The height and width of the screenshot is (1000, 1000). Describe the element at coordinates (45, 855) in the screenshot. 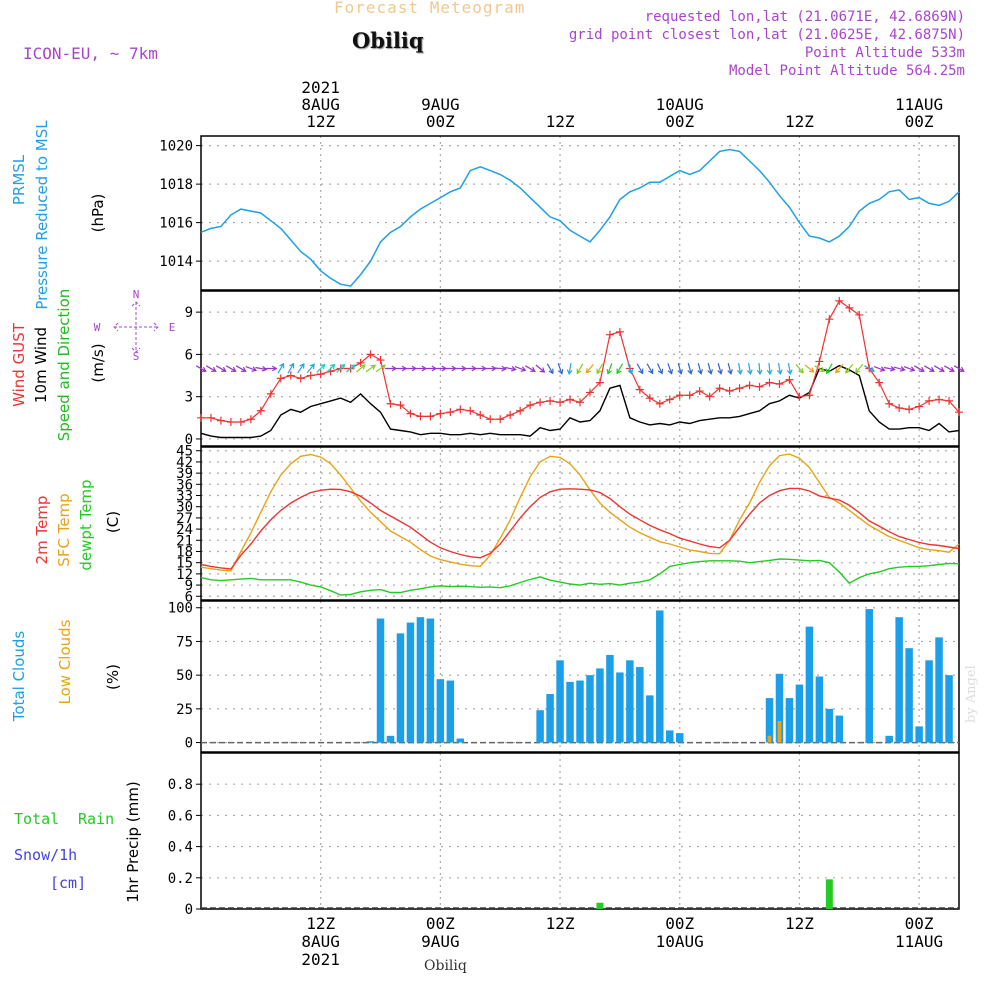

I see `snow-label: Snow/1h` at that location.